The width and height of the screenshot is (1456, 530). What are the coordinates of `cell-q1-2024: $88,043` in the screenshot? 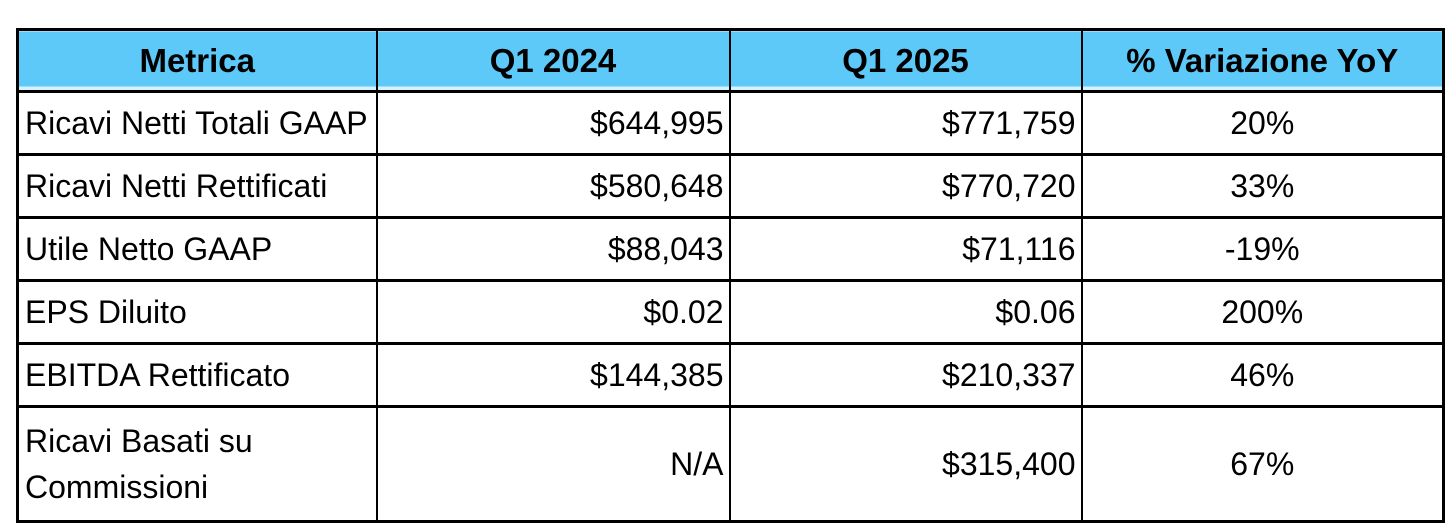 It's located at (553, 249).